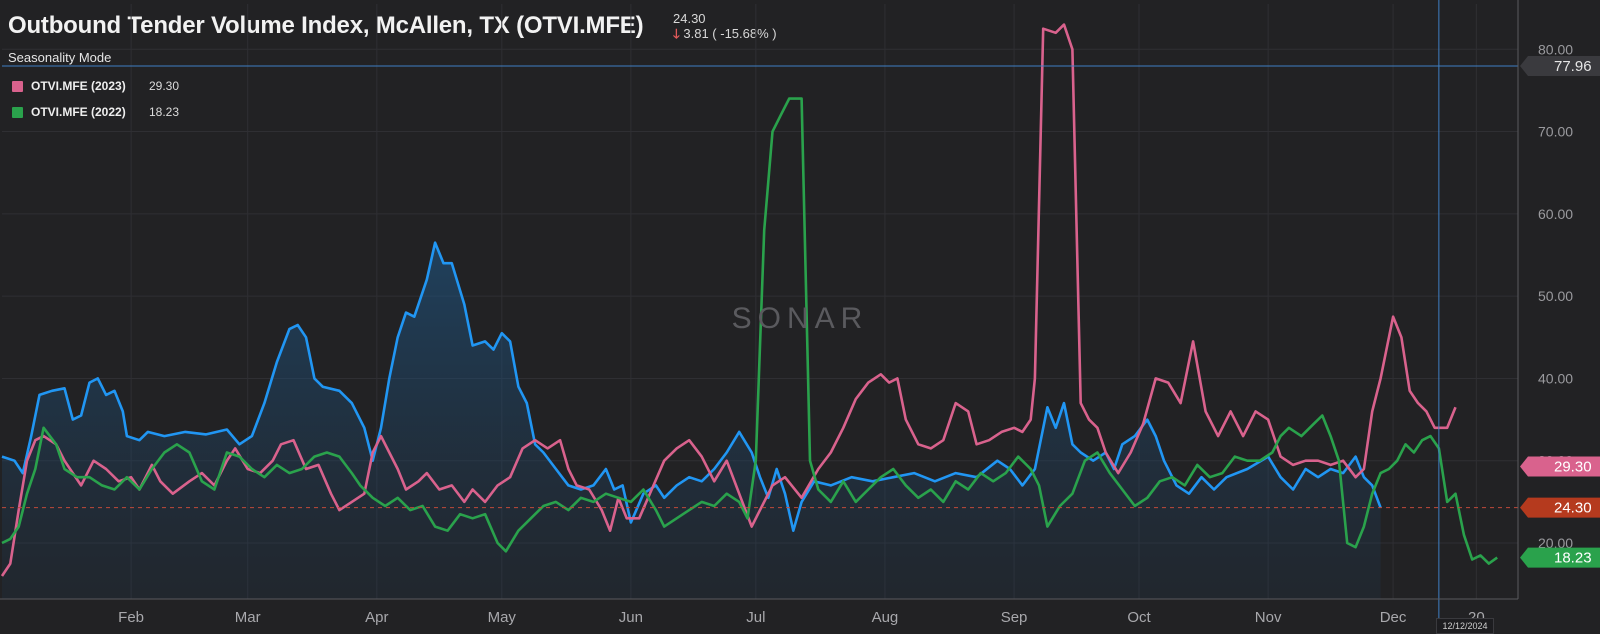  What do you see at coordinates (689, 18) in the screenshot?
I see `last-value: 24.30` at bounding box center [689, 18].